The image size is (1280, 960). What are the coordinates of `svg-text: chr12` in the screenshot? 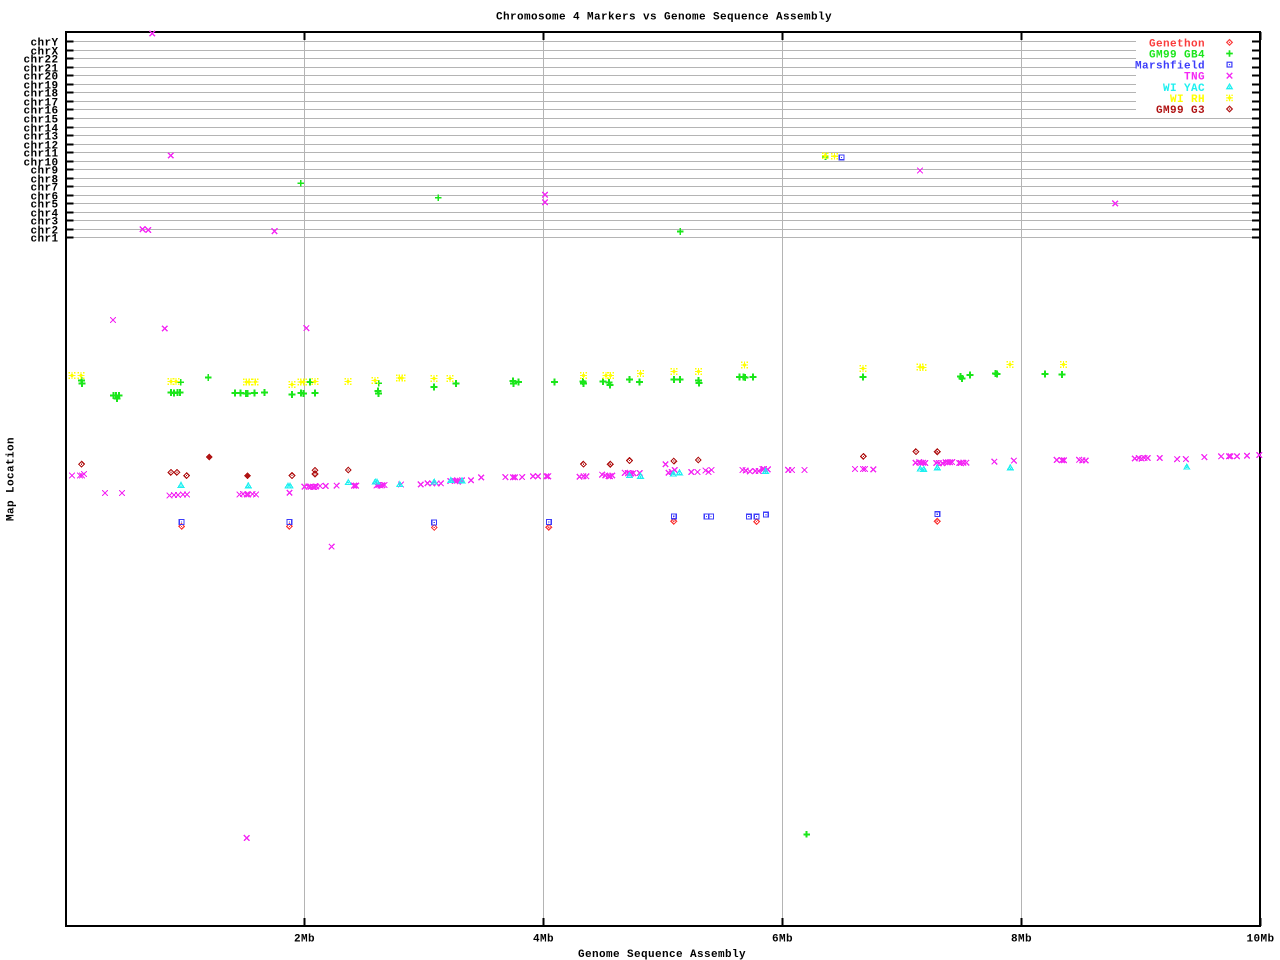 It's located at (40, 147).